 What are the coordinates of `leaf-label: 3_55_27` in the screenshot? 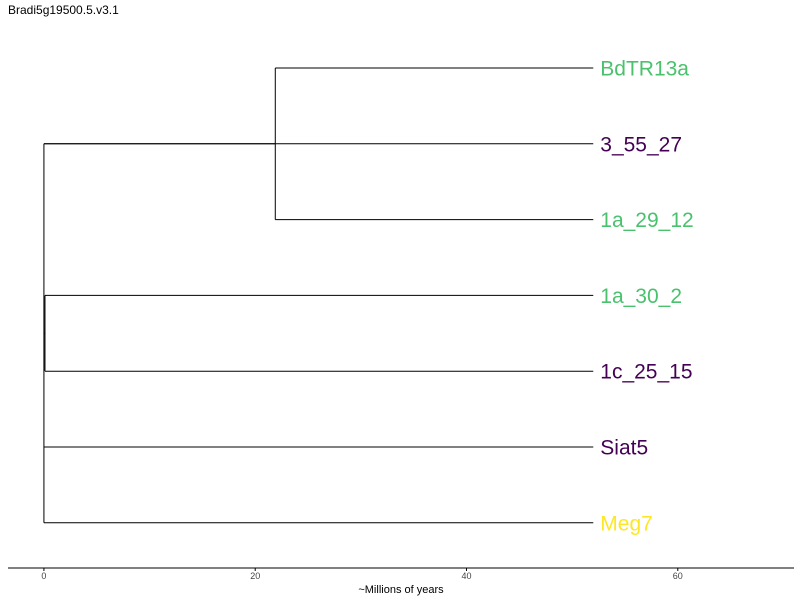 It's located at (641, 144).